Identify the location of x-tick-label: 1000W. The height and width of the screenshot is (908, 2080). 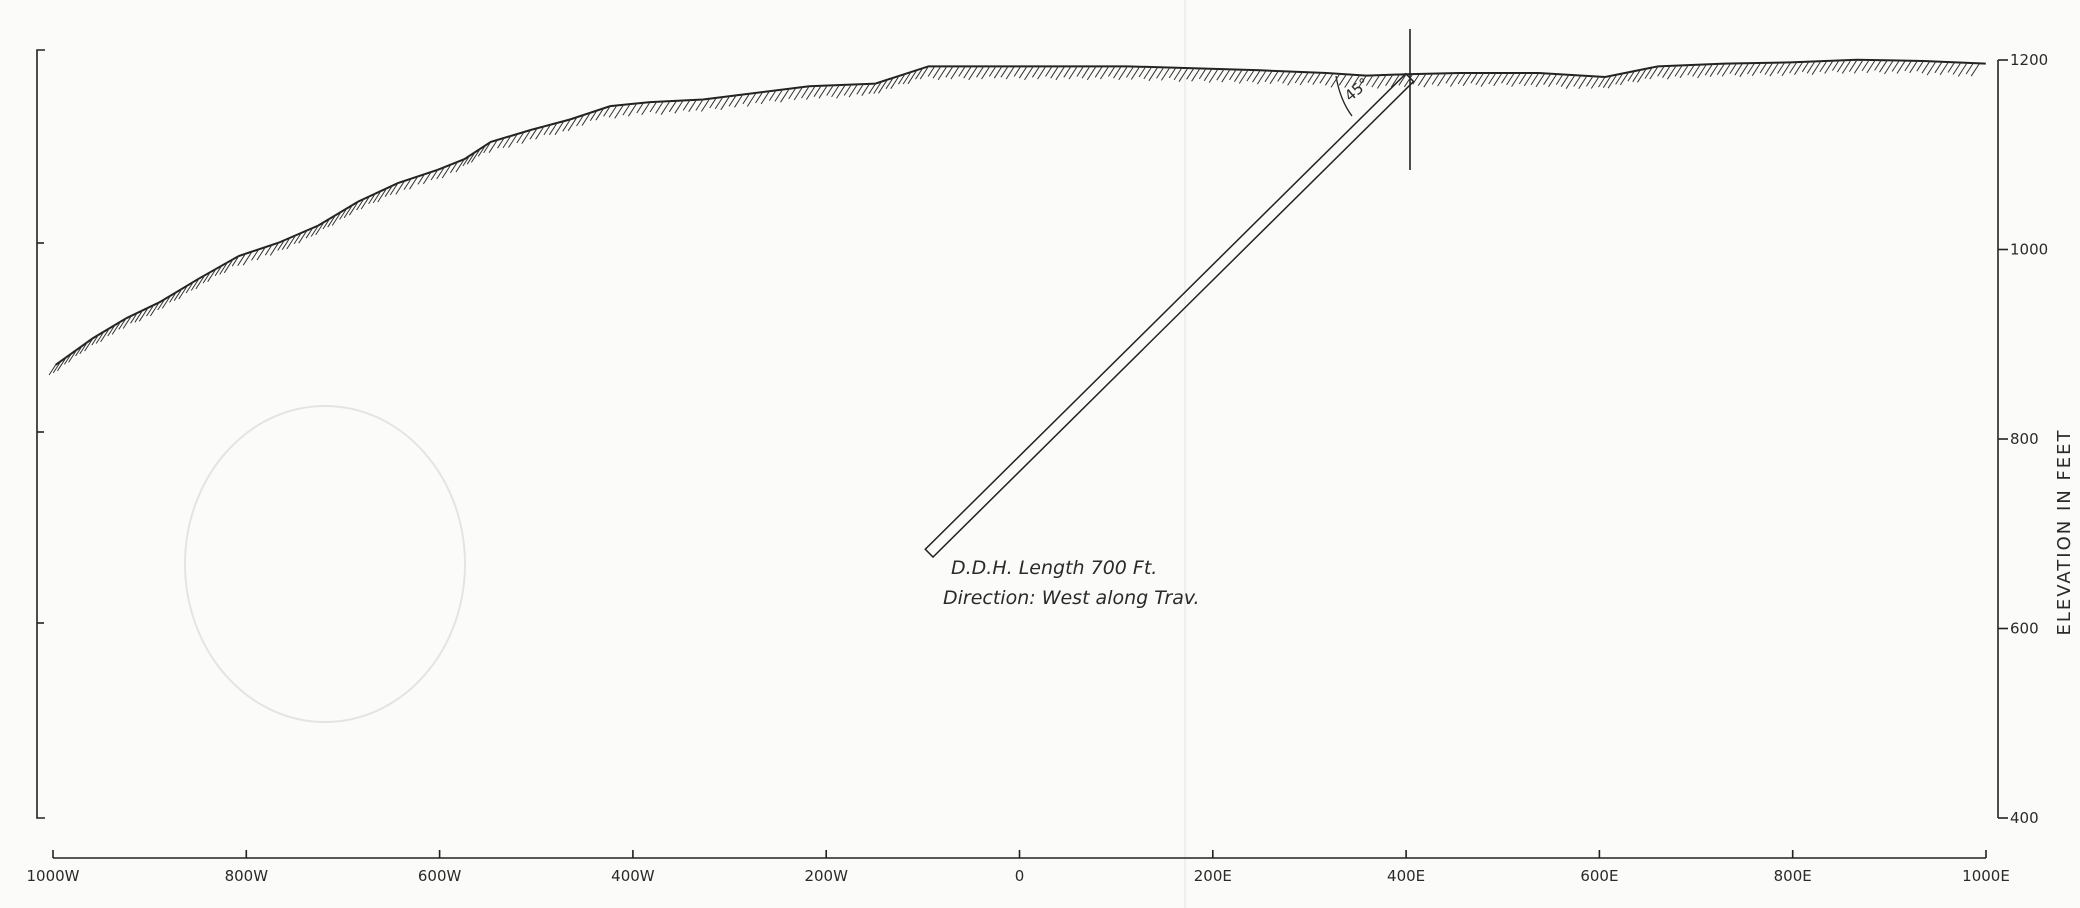
(52, 876).